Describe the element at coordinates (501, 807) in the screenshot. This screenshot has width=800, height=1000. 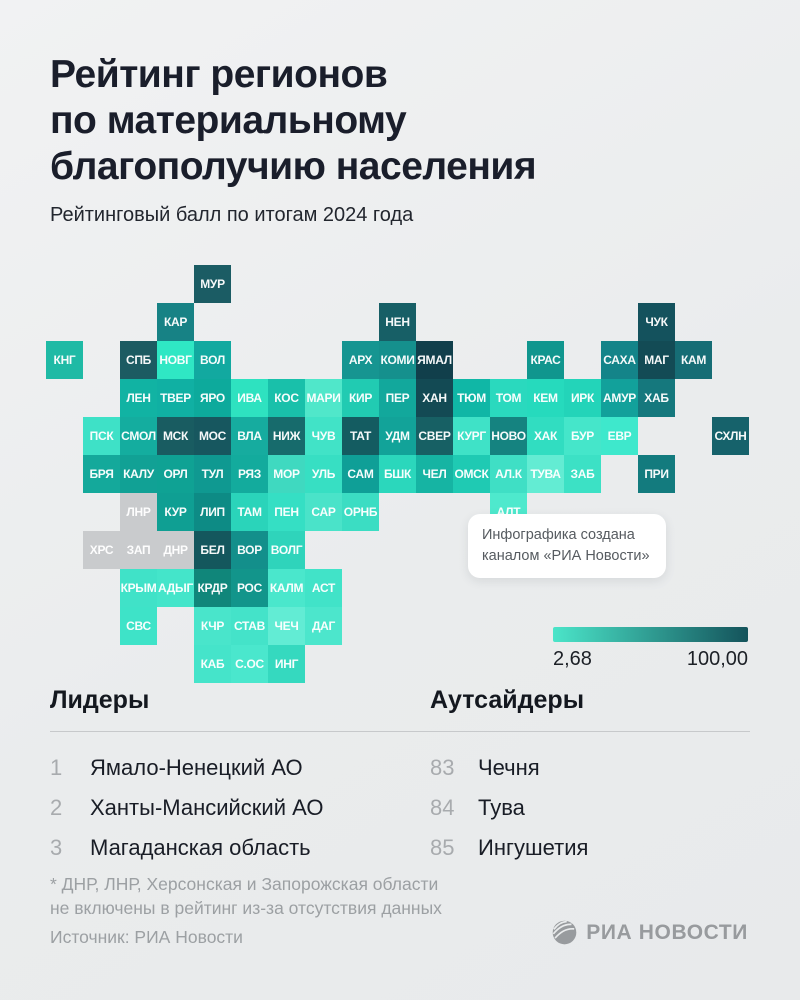
I see `region-name: Тува` at that location.